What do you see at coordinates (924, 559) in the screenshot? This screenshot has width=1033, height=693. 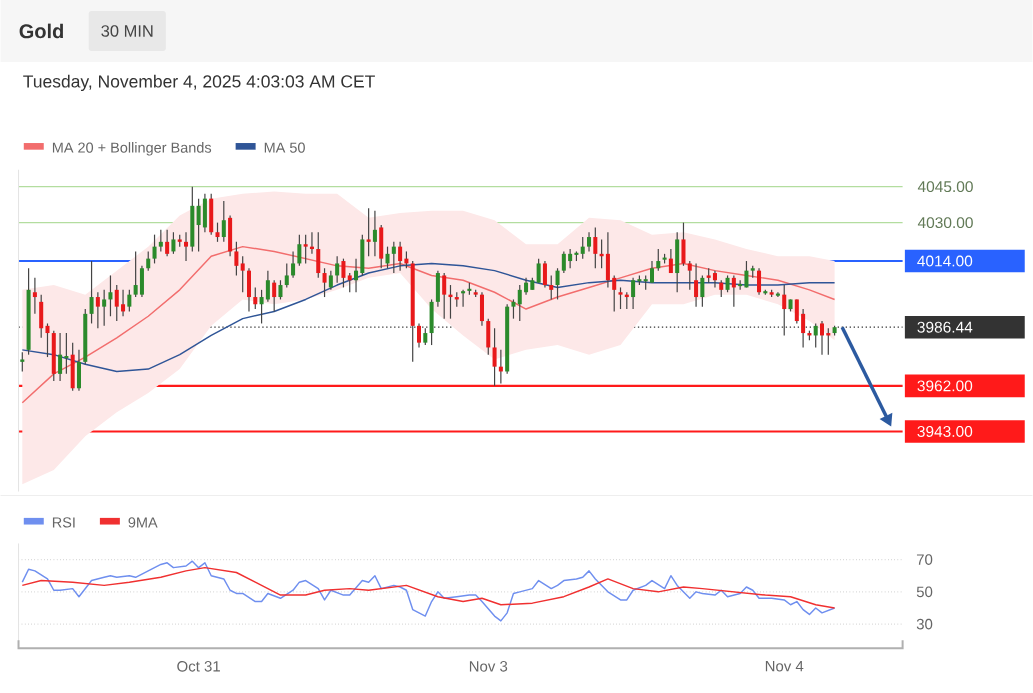 I see `y-tick-label: 70` at bounding box center [924, 559].